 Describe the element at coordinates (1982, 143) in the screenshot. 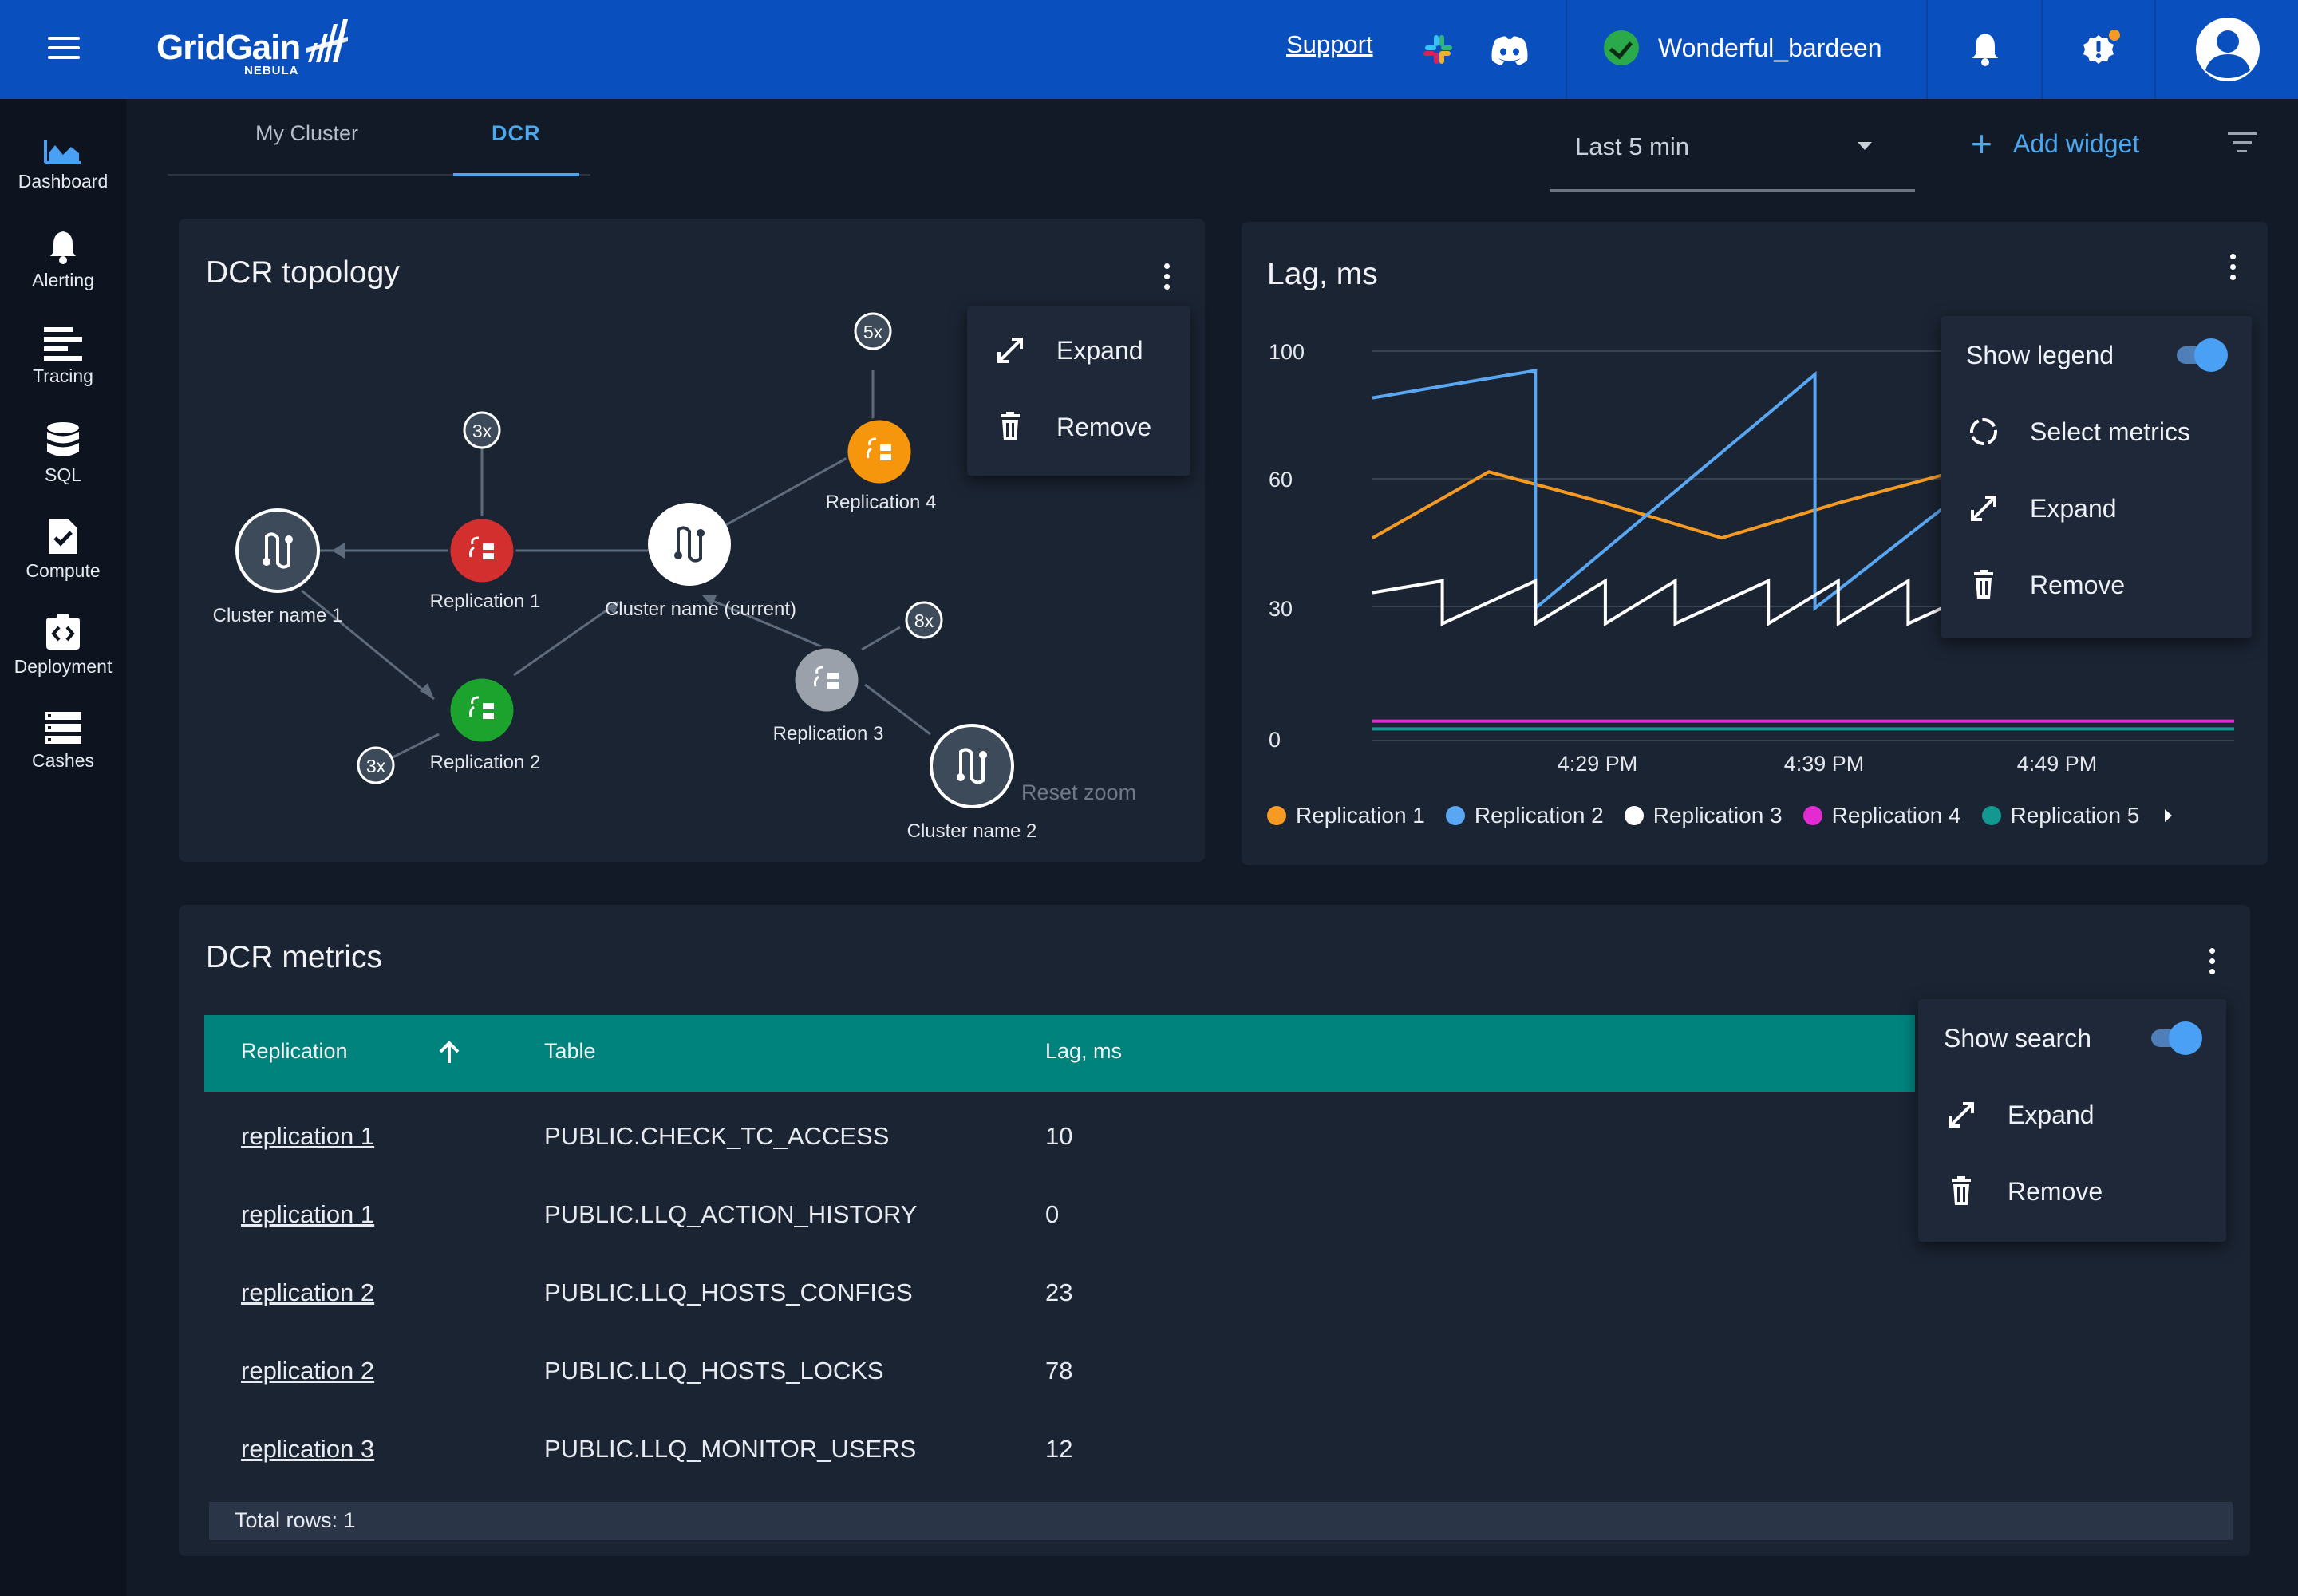

I see `plus-icon: +` at that location.